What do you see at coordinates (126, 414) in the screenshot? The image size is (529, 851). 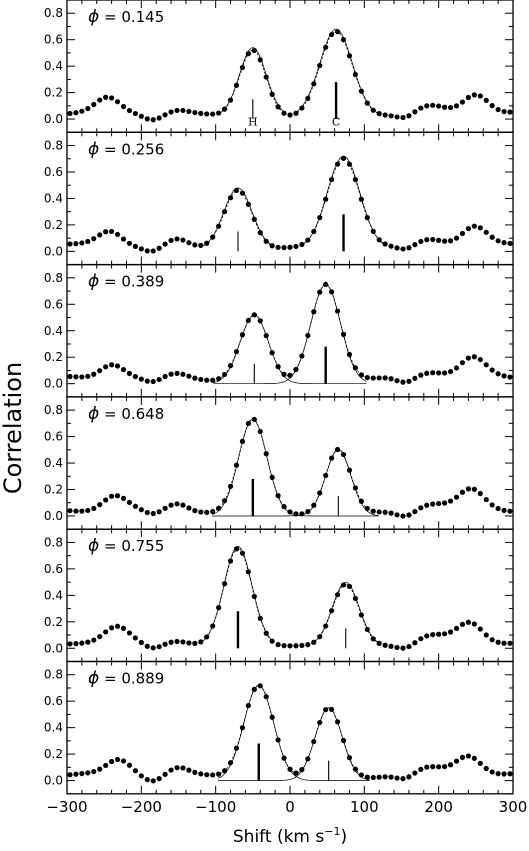 I see `phase-label: ϕ = 0.648` at bounding box center [126, 414].